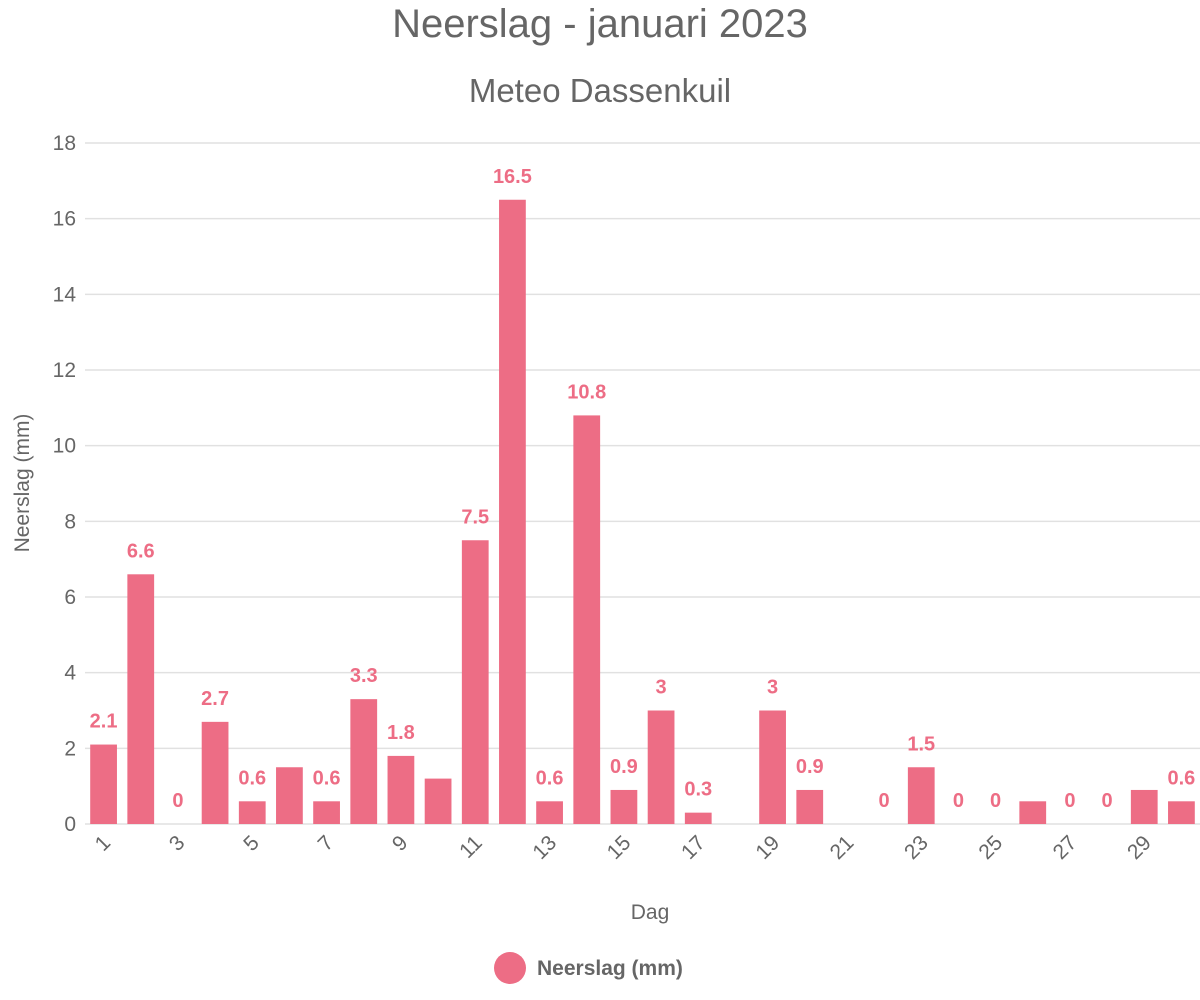  Describe the element at coordinates (921, 744) in the screenshot. I see `data-label: 1.5` at that location.